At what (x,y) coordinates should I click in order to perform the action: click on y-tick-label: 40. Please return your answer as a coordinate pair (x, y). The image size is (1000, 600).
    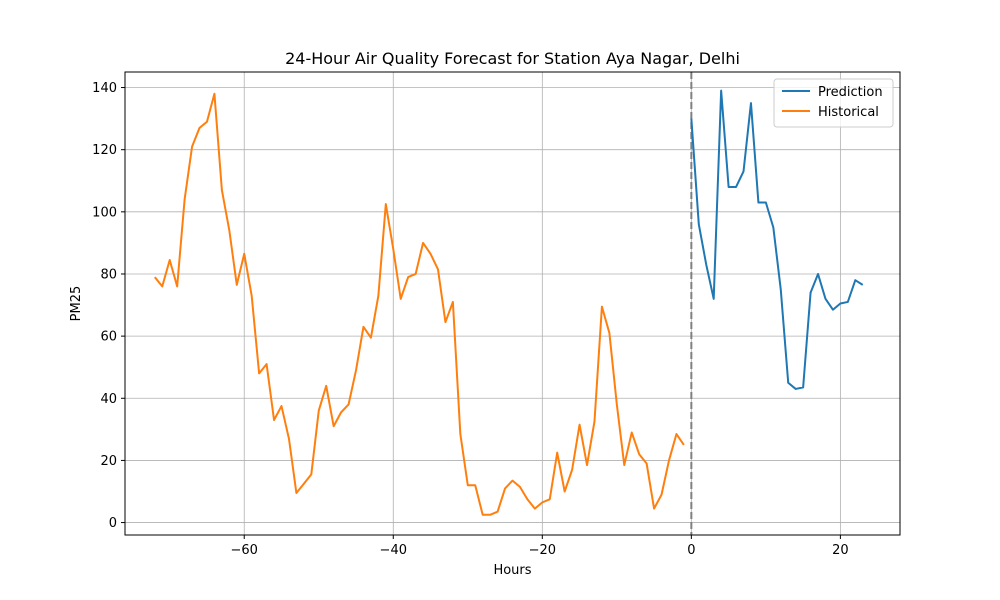
    Looking at the image, I should click on (108, 399).